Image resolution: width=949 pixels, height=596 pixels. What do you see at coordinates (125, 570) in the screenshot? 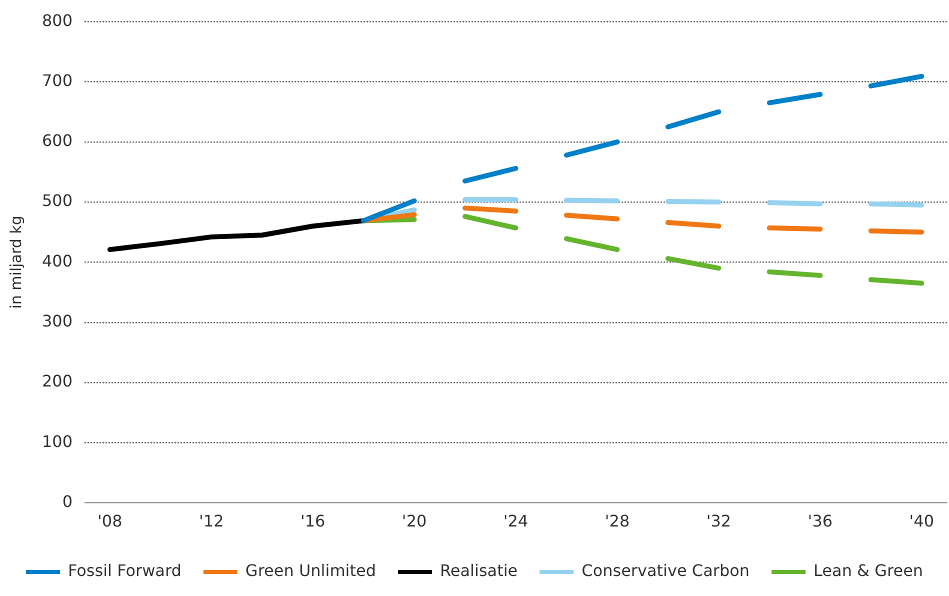
I see `legend-label: Fossil Forward` at bounding box center [125, 570].